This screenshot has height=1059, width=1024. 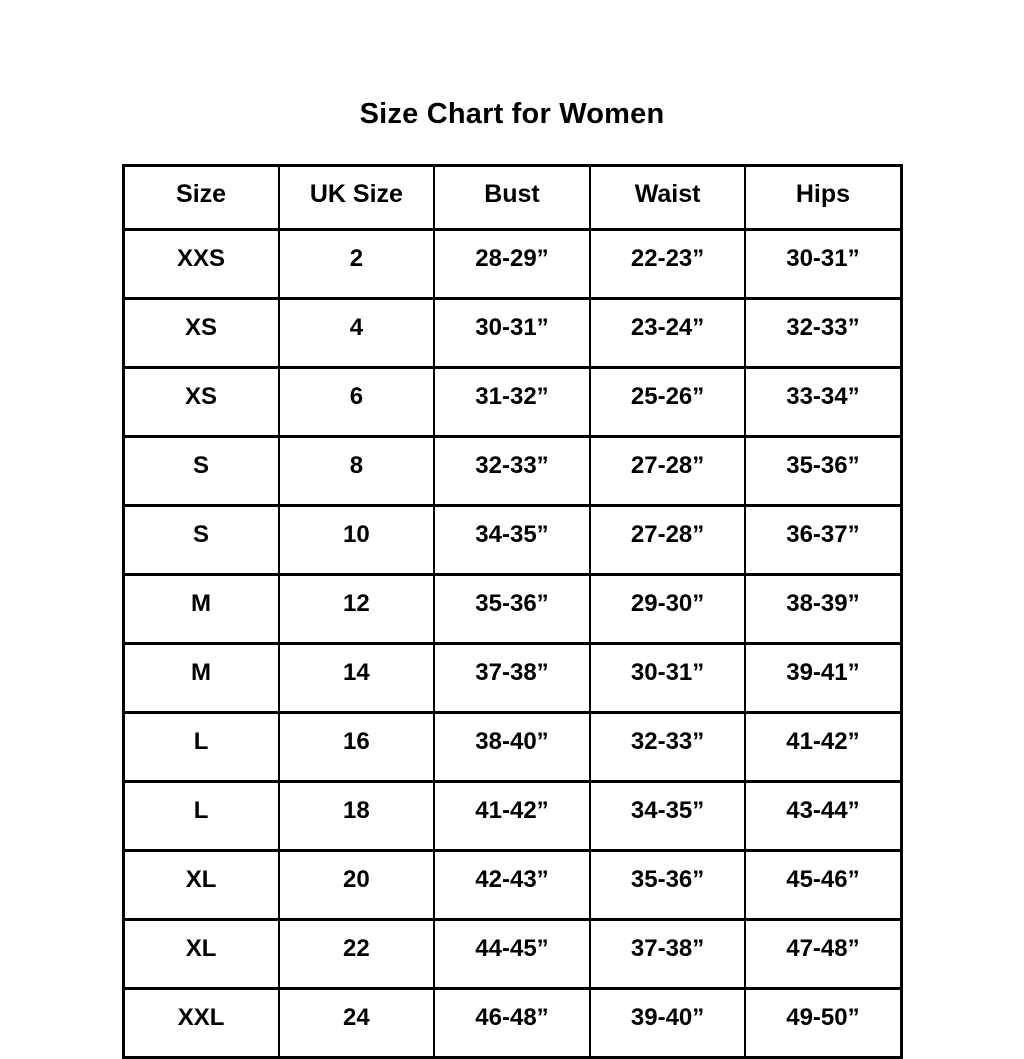 I want to click on table-row: XXS 2 28-29” 22-23” 30-31”, so click(x=512, y=264).